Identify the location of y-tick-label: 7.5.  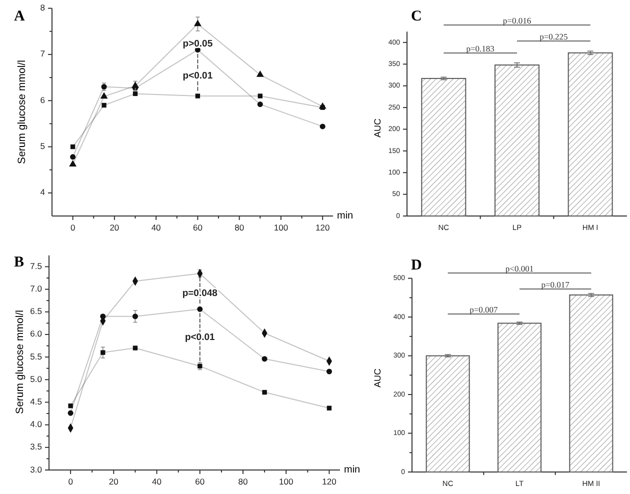
(36, 265).